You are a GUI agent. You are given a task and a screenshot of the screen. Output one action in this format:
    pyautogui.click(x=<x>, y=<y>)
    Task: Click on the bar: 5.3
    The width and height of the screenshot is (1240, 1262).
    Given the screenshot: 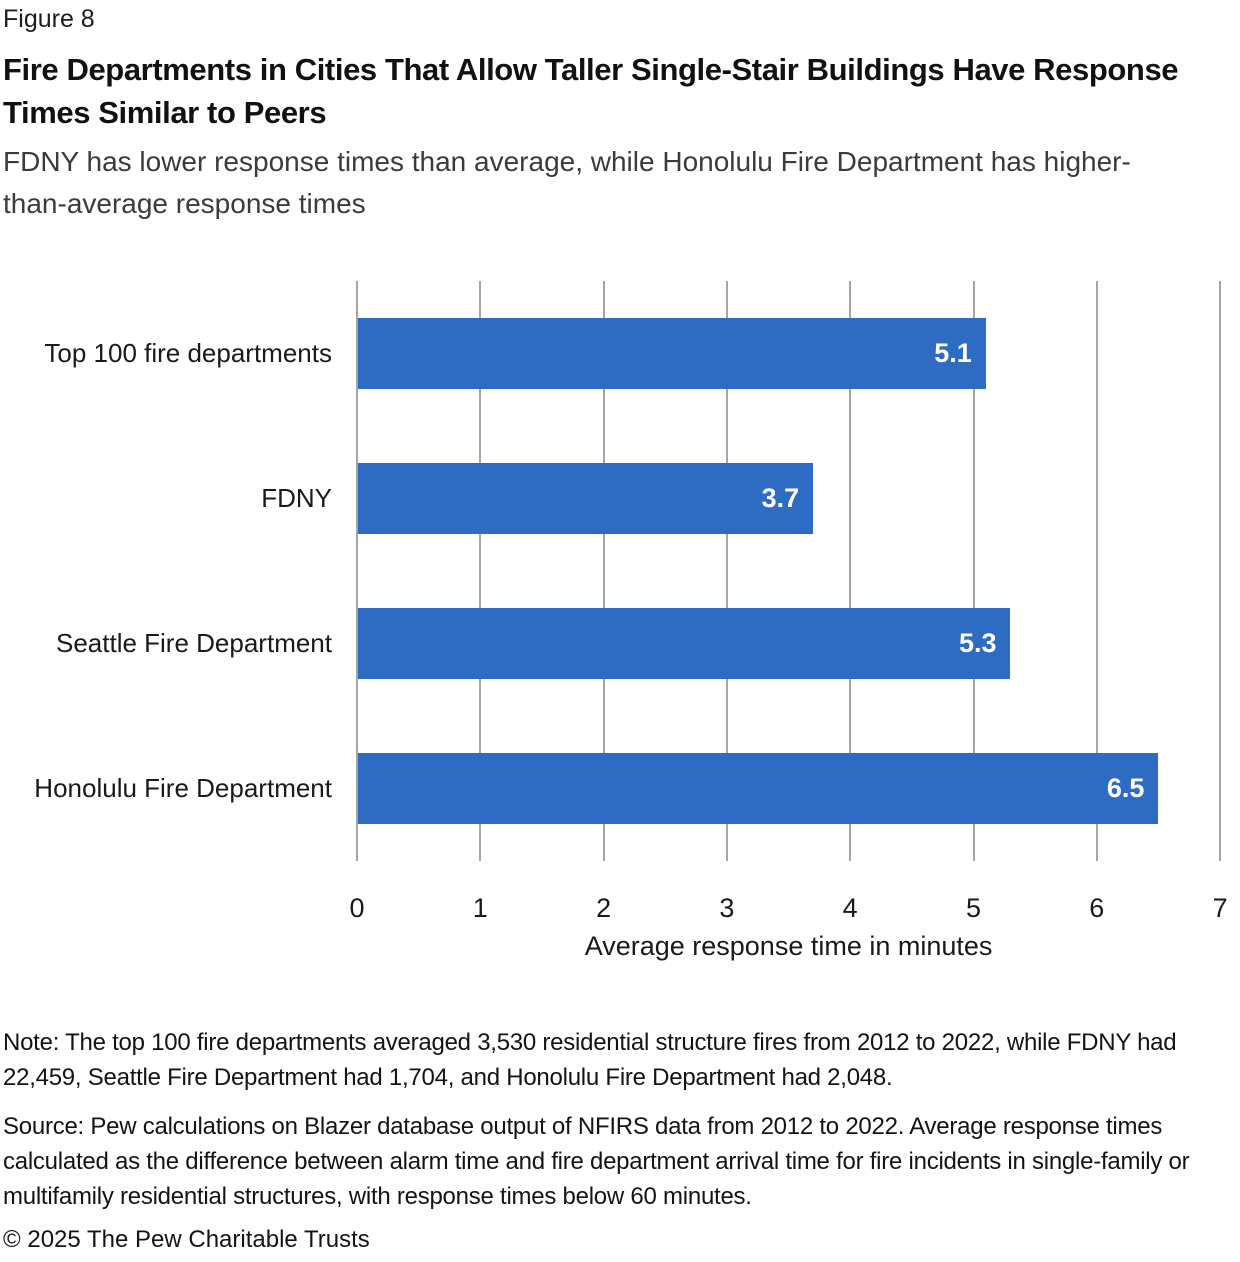 What is the action you would take?
    pyautogui.click(x=684, y=643)
    